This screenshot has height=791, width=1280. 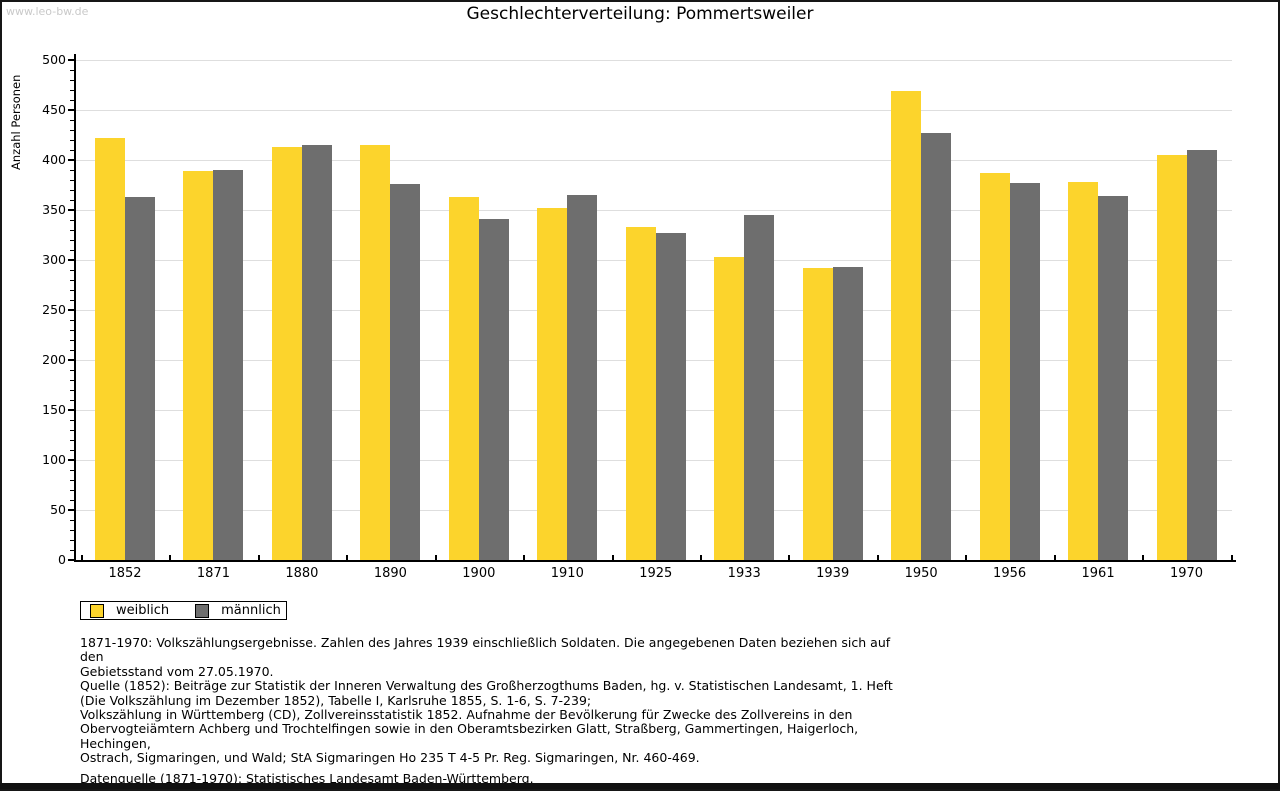 I want to click on x-label-1890: 1890, so click(x=390, y=573).